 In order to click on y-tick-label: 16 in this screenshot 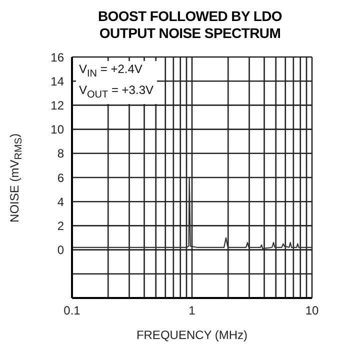, I will do `click(57, 57)`.